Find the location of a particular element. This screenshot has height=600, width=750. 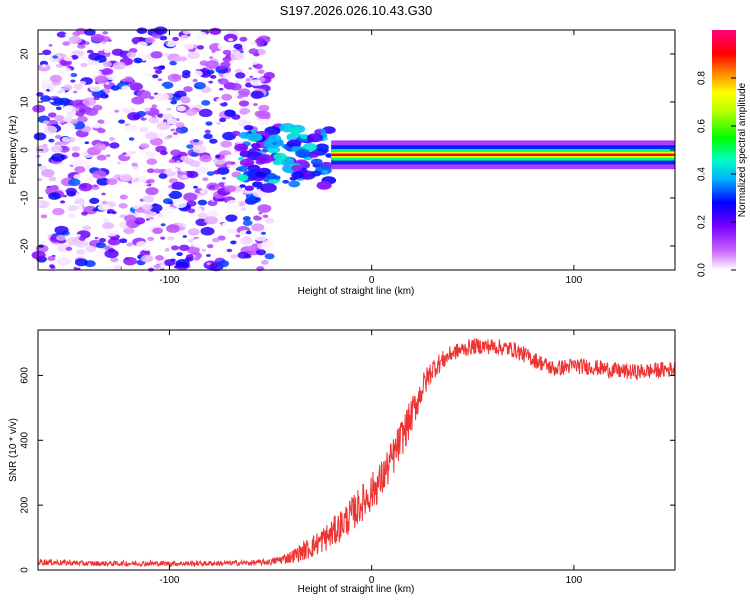

snr-x-label: Height of straight line (km) is located at coordinates (356, 589).